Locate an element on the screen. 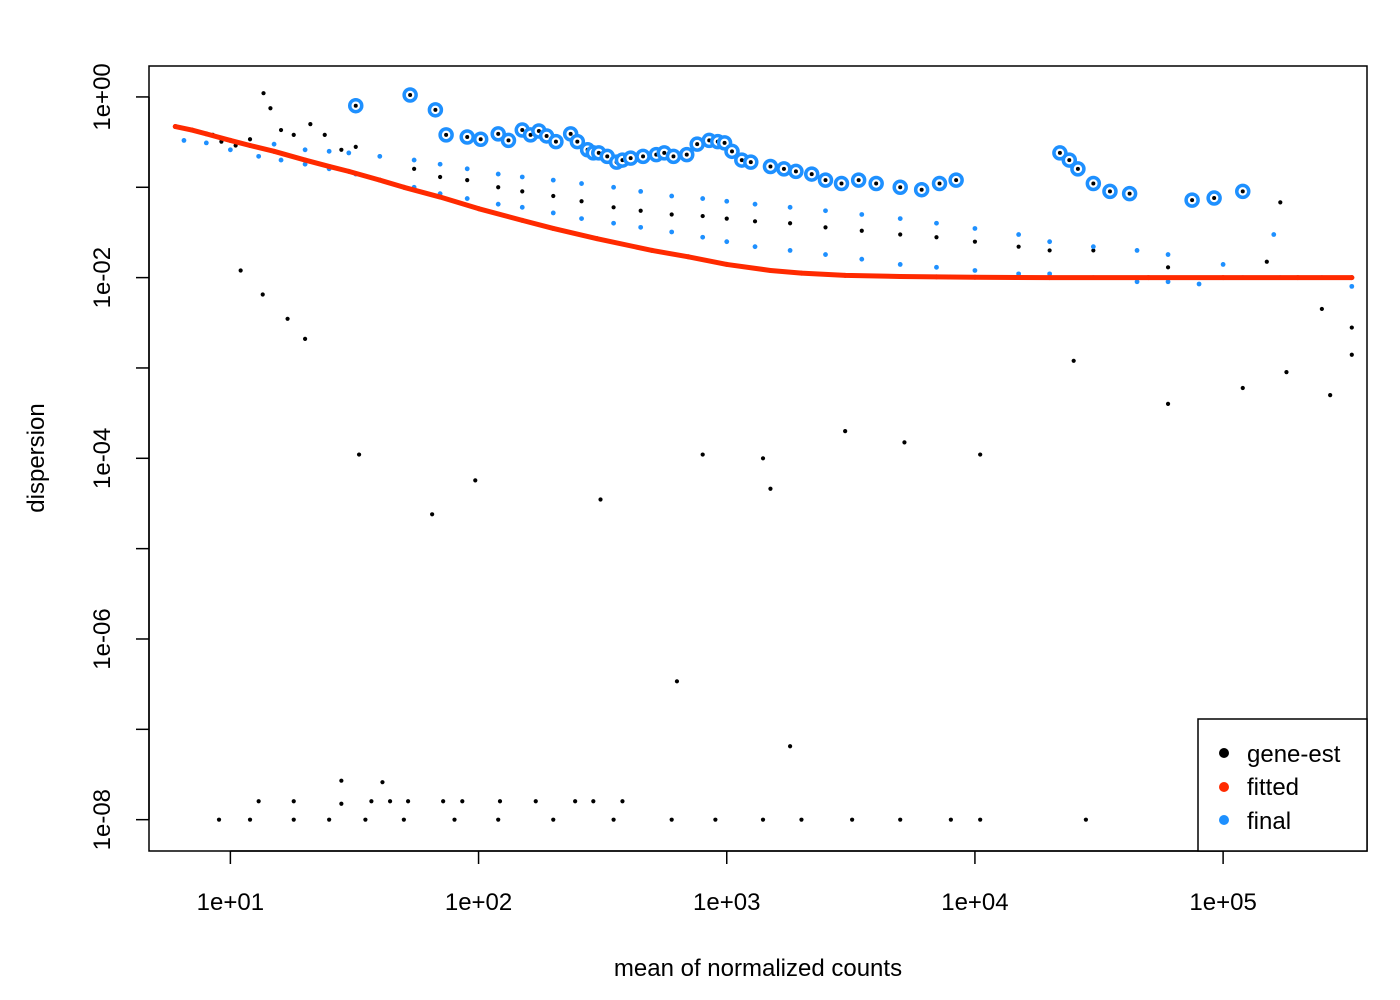 This screenshot has width=1400, height=1000. legend-label-gene-est: gene-est is located at coordinates (1294, 754).